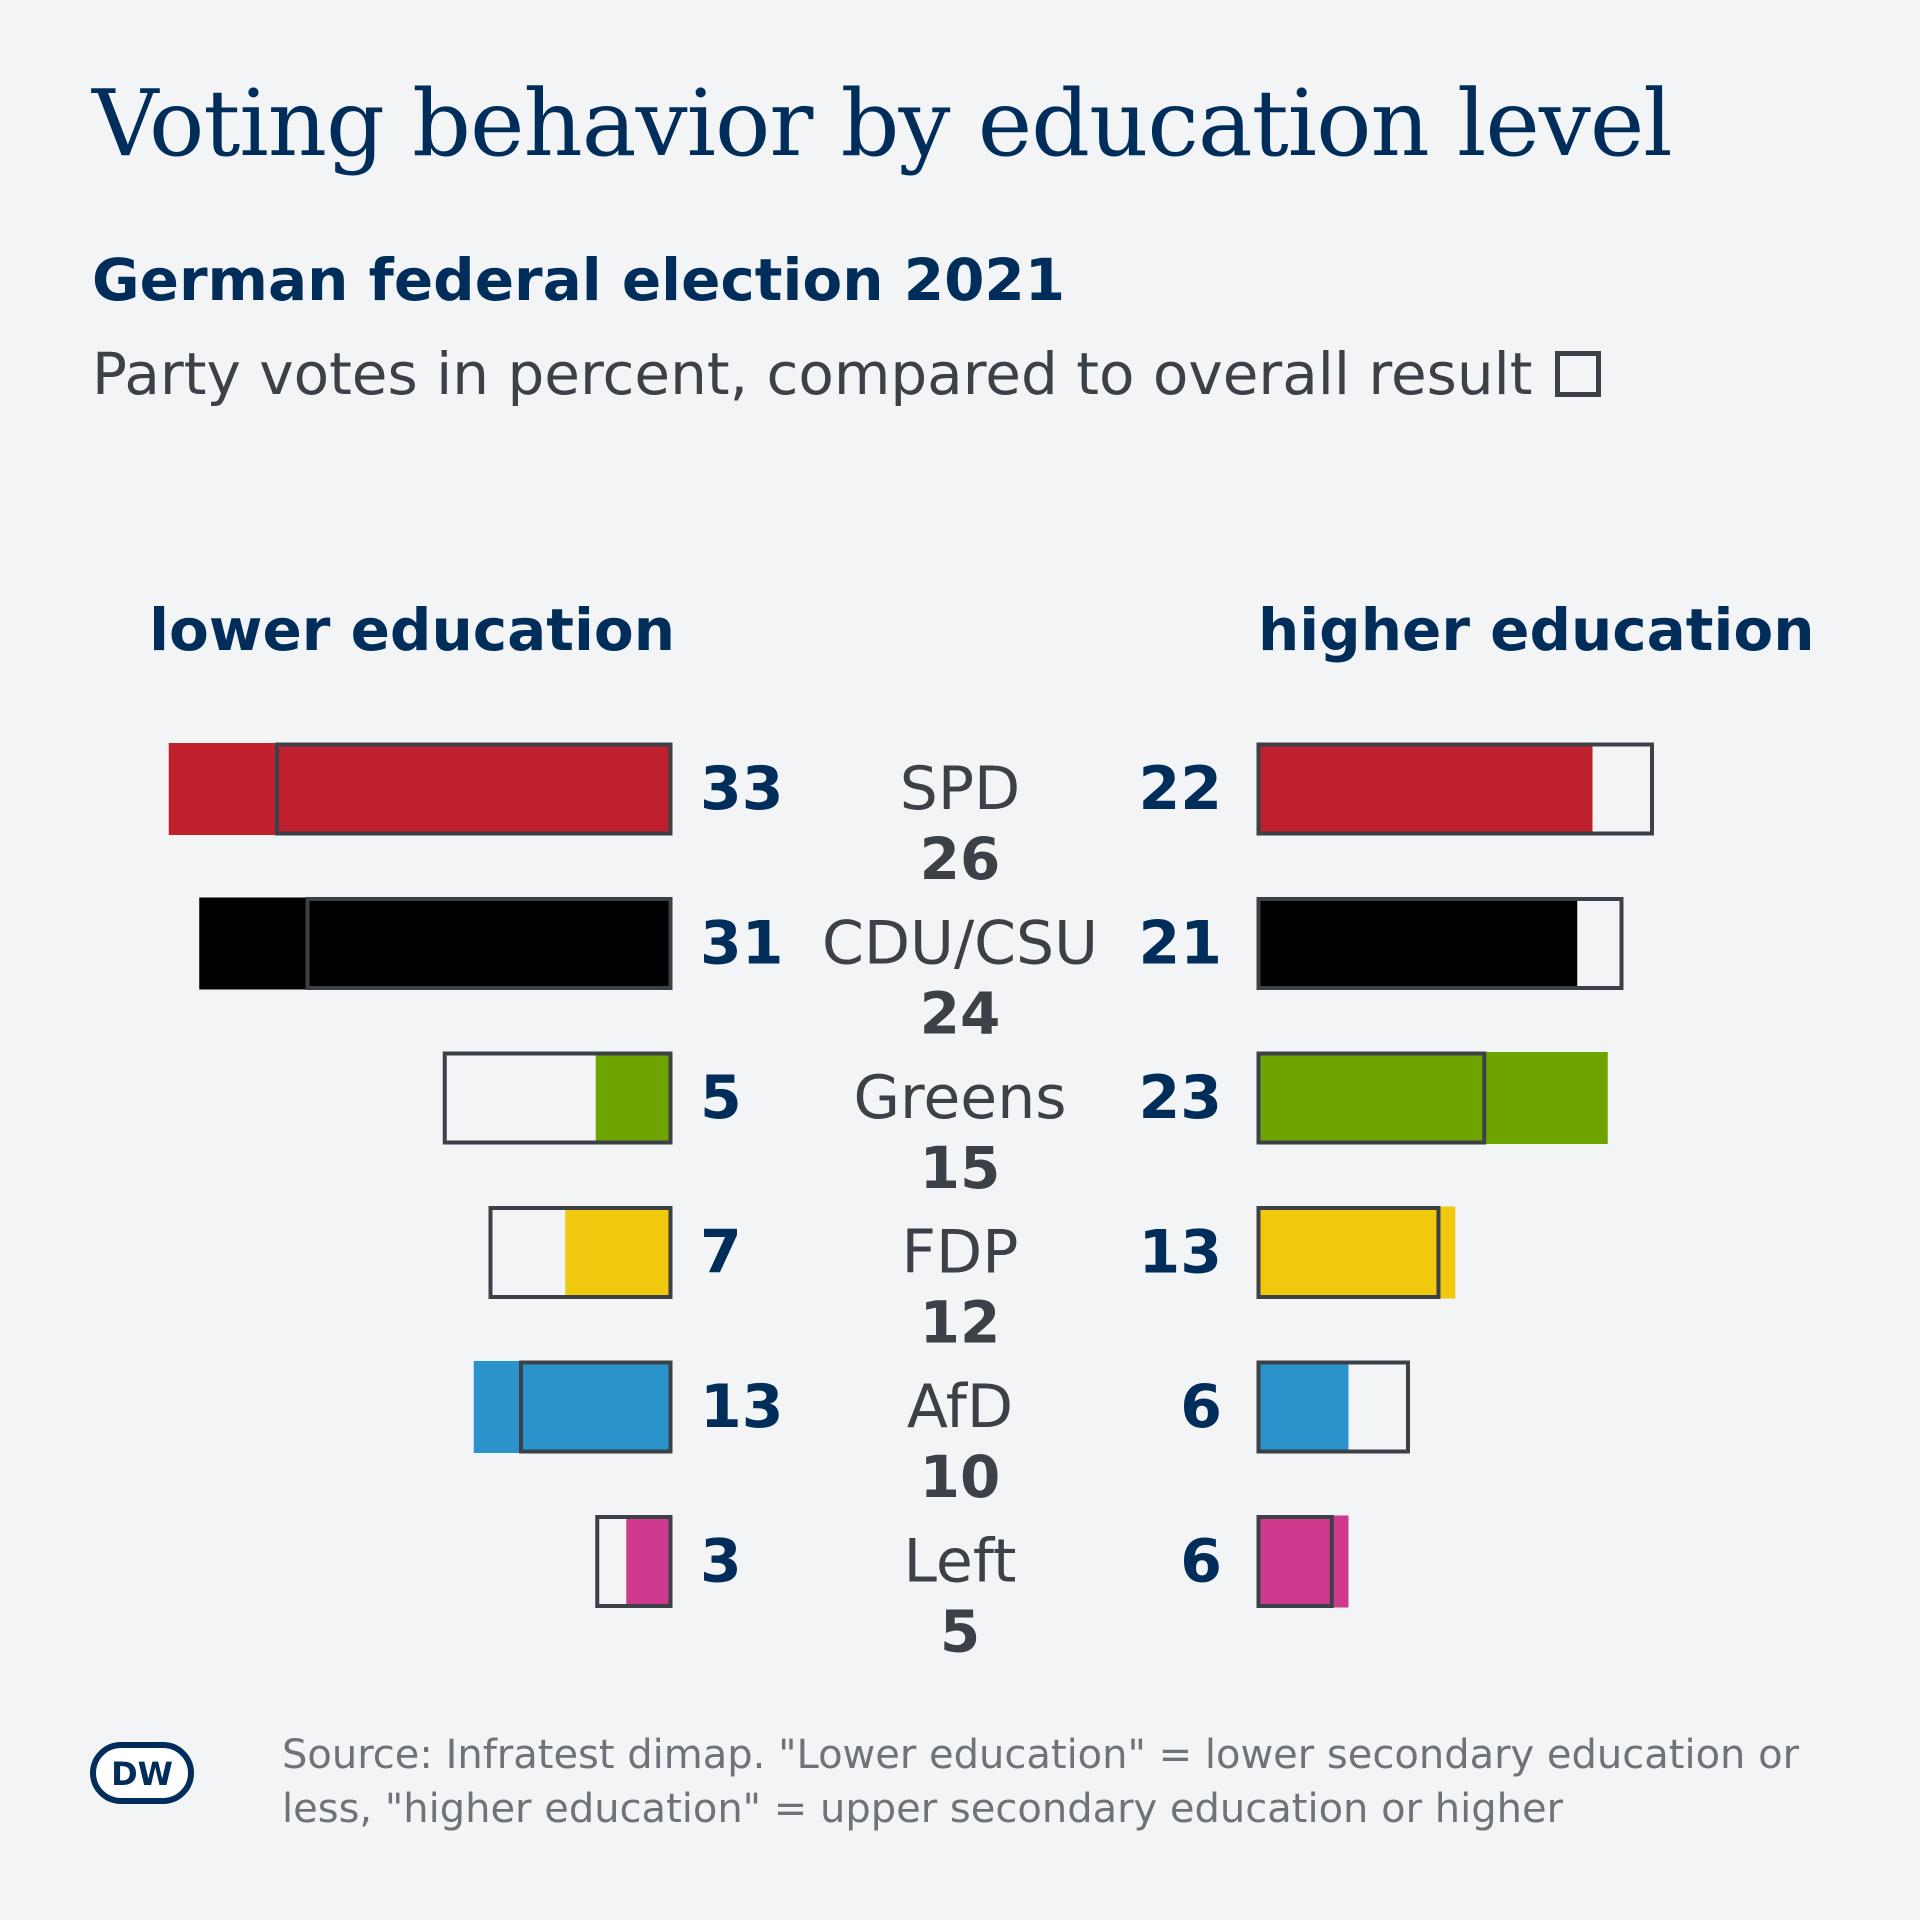 Image resolution: width=1920 pixels, height=1920 pixels. What do you see at coordinates (960, 1477) in the screenshot?
I see `overall-value-afd: 10` at bounding box center [960, 1477].